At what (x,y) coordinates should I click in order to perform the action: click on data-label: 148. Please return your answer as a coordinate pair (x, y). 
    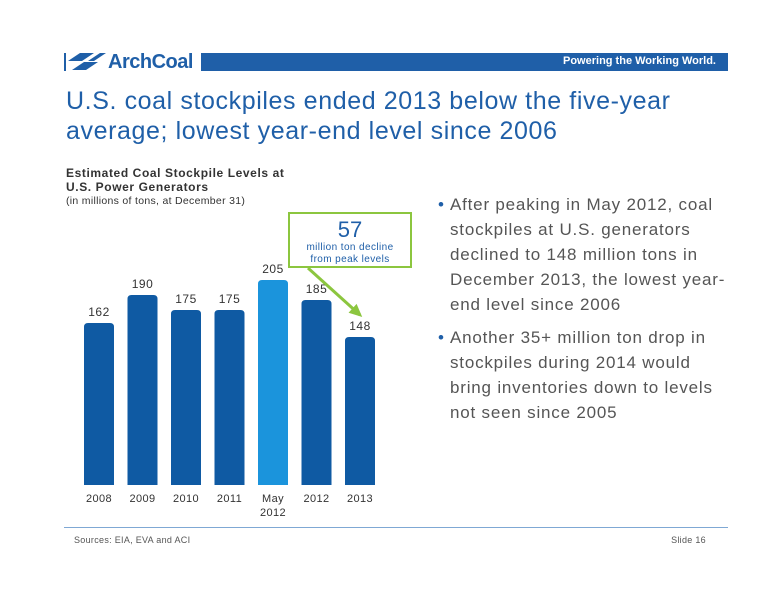
    Looking at the image, I should click on (360, 326).